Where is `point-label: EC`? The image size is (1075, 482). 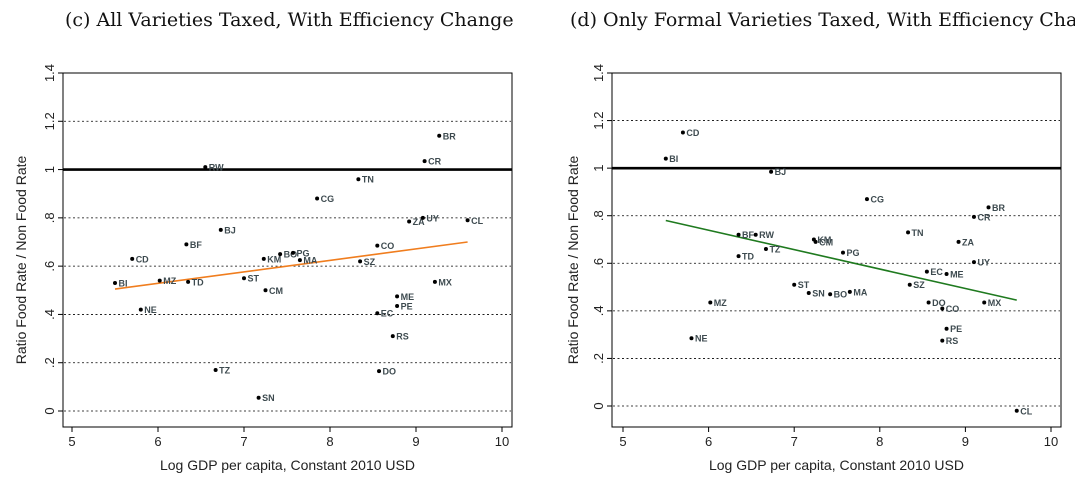 point-label: EC is located at coordinates (387, 314).